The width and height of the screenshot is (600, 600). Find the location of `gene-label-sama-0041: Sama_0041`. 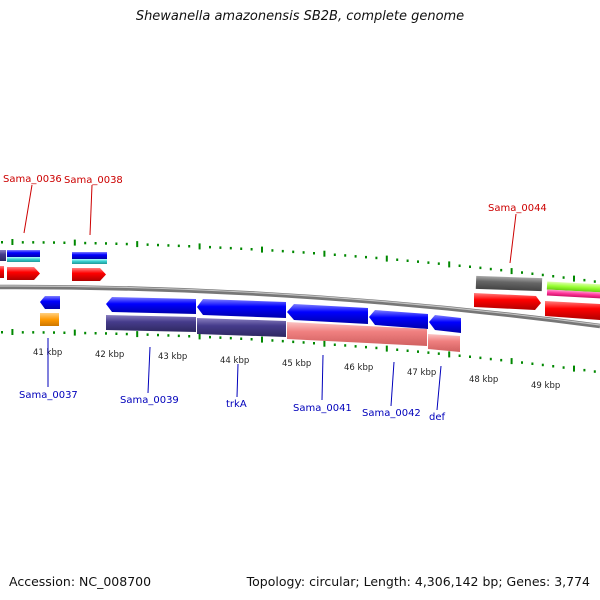

gene-label-sama-0041: Sama_0041 is located at coordinates (322, 408).